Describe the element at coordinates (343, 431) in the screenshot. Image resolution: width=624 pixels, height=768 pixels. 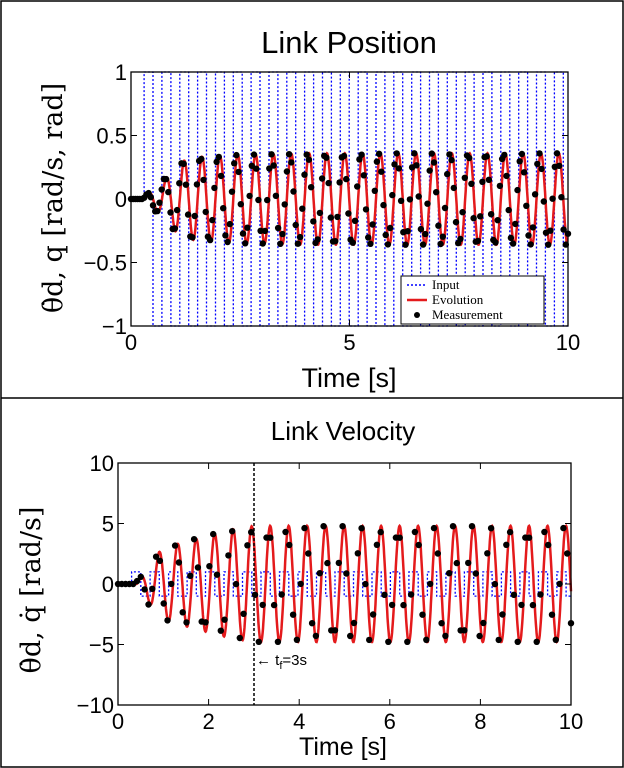
I see `p2-title: Link Velocity` at that location.